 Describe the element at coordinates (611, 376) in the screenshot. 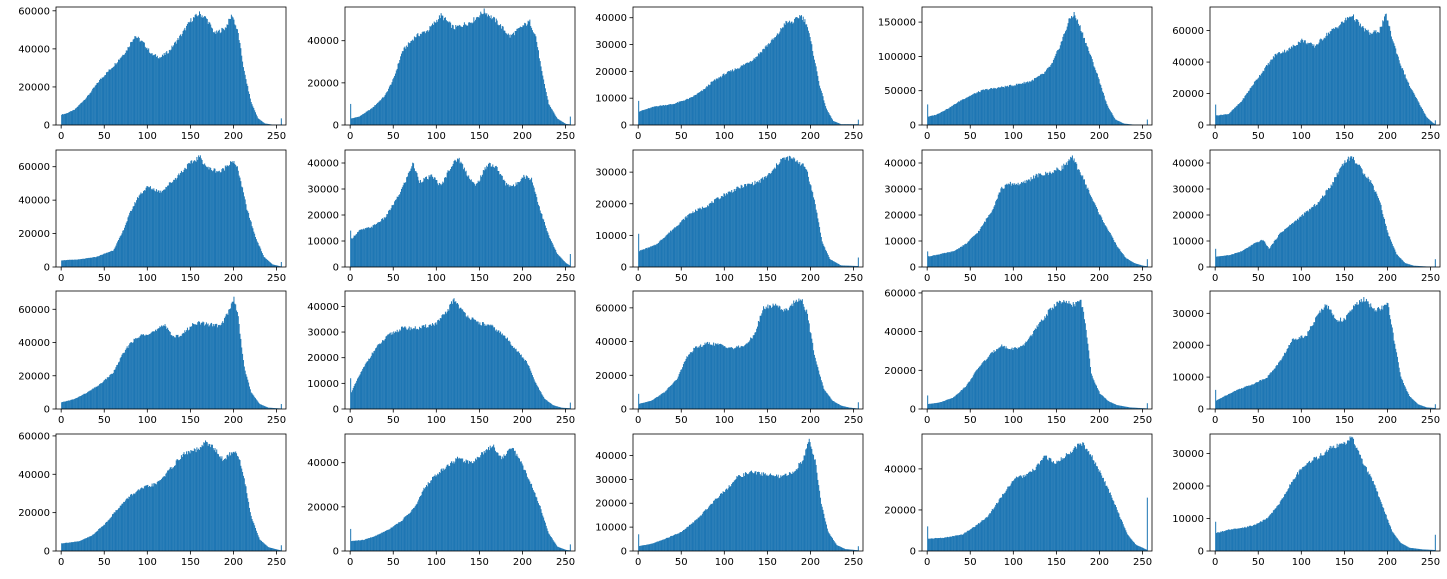

I see `y-tick-label: 20000` at that location.